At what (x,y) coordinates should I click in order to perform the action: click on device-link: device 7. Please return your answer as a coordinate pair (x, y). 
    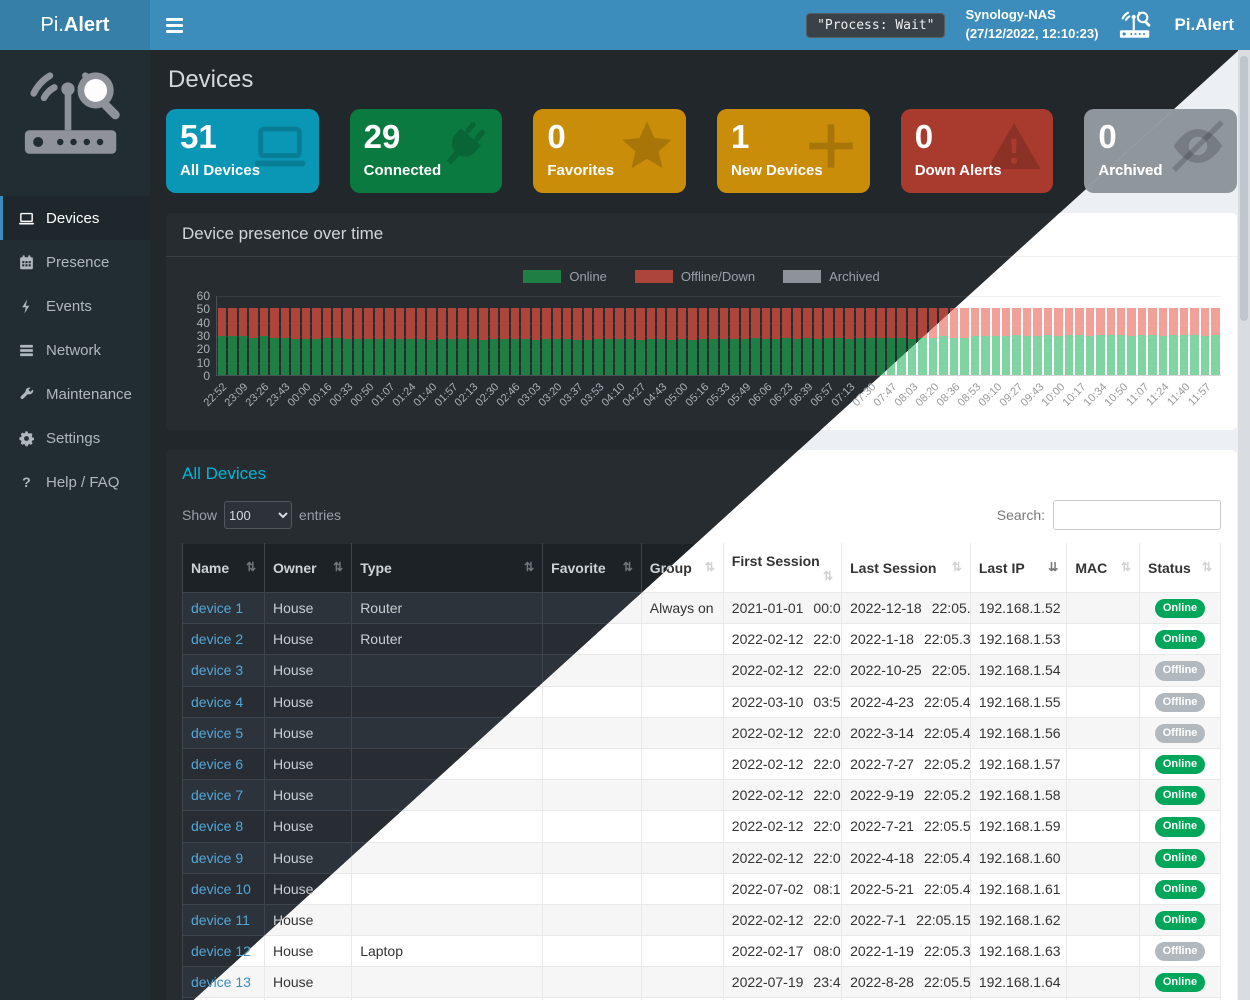
    Looking at the image, I should click on (217, 795).